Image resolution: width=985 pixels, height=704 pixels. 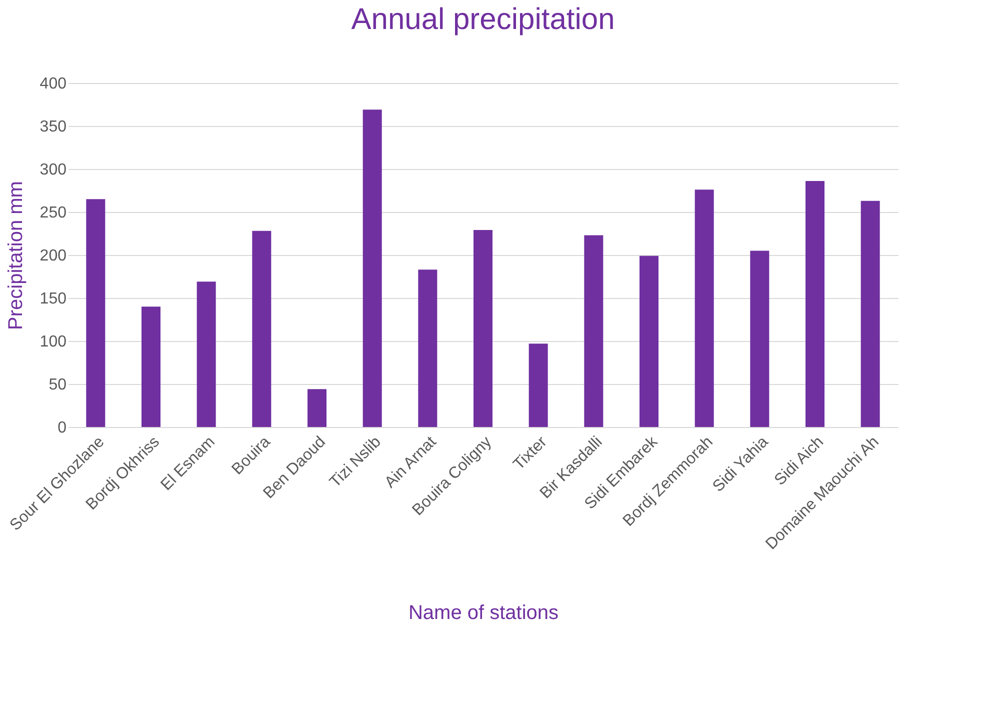 I want to click on y-tick-label: 50, so click(x=57, y=385).